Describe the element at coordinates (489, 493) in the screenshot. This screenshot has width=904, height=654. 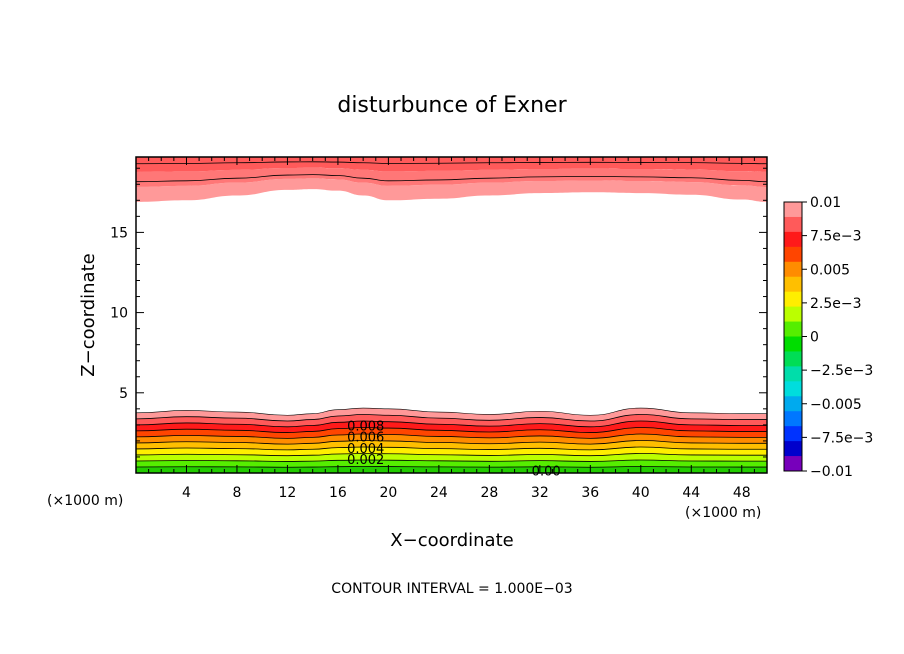
I see `x-tick-label: 28` at that location.